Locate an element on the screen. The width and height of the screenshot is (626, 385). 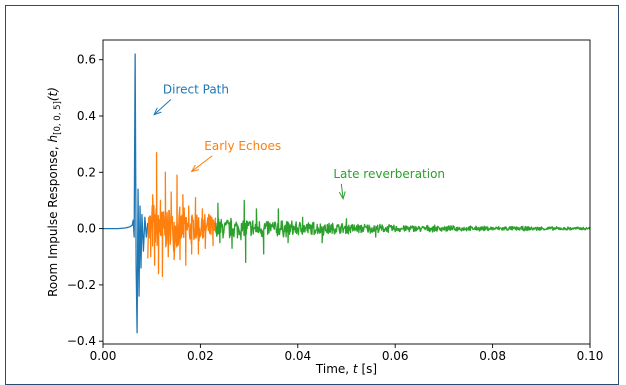
x-tick-label: 0.06 is located at coordinates (395, 356).